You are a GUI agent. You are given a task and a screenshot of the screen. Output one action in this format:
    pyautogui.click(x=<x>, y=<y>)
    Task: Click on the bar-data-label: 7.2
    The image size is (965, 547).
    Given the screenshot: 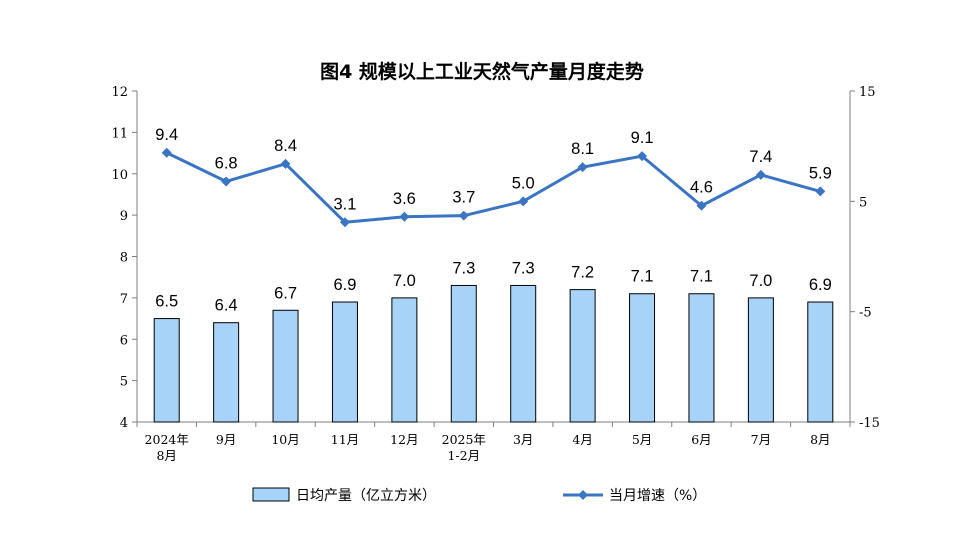 What is the action you would take?
    pyautogui.click(x=582, y=273)
    